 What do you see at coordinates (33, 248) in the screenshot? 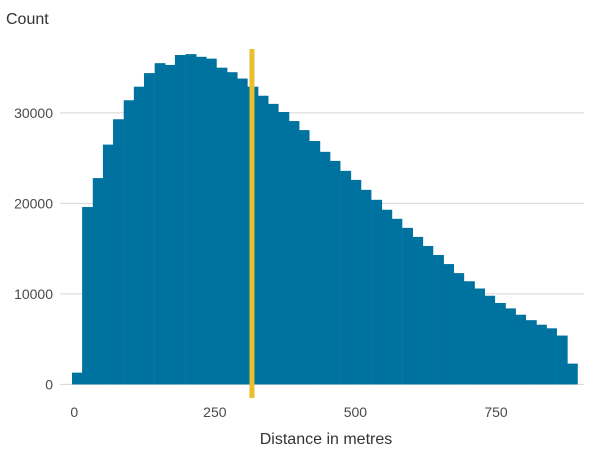
I see `y-tick-labels: 0 10000 20000 30000` at bounding box center [33, 248].